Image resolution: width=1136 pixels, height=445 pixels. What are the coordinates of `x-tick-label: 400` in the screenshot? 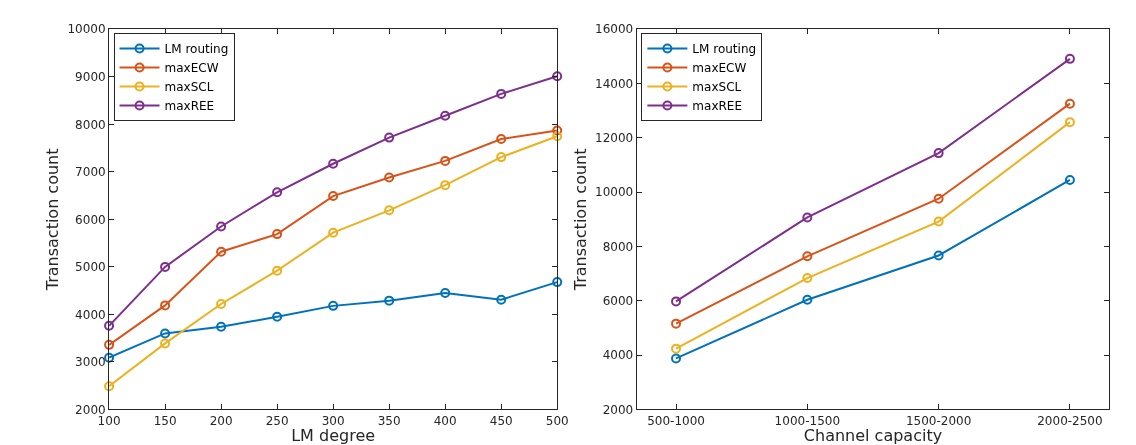 It's located at (445, 420).